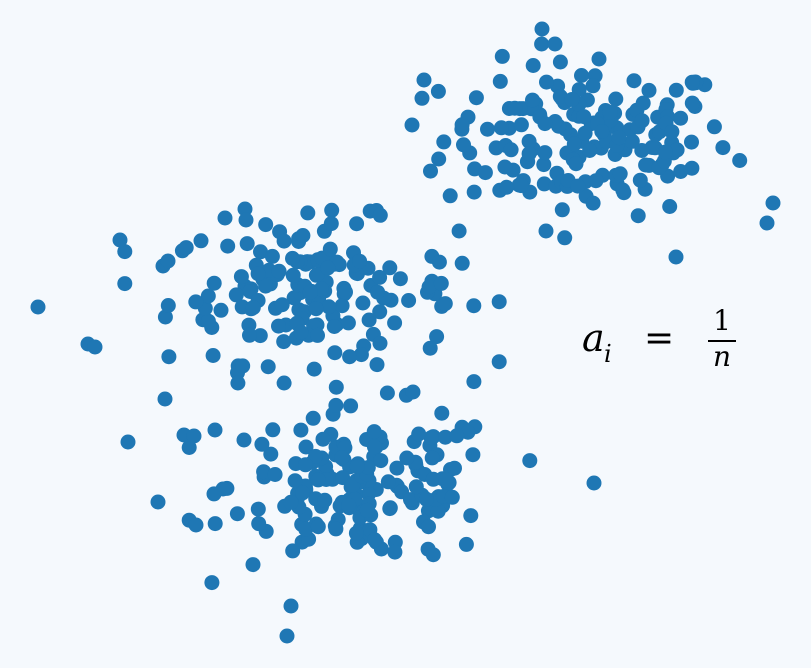 The height and width of the screenshot is (668, 811). What do you see at coordinates (593, 338) in the screenshot?
I see `formula-lhs-base: a` at bounding box center [593, 338].